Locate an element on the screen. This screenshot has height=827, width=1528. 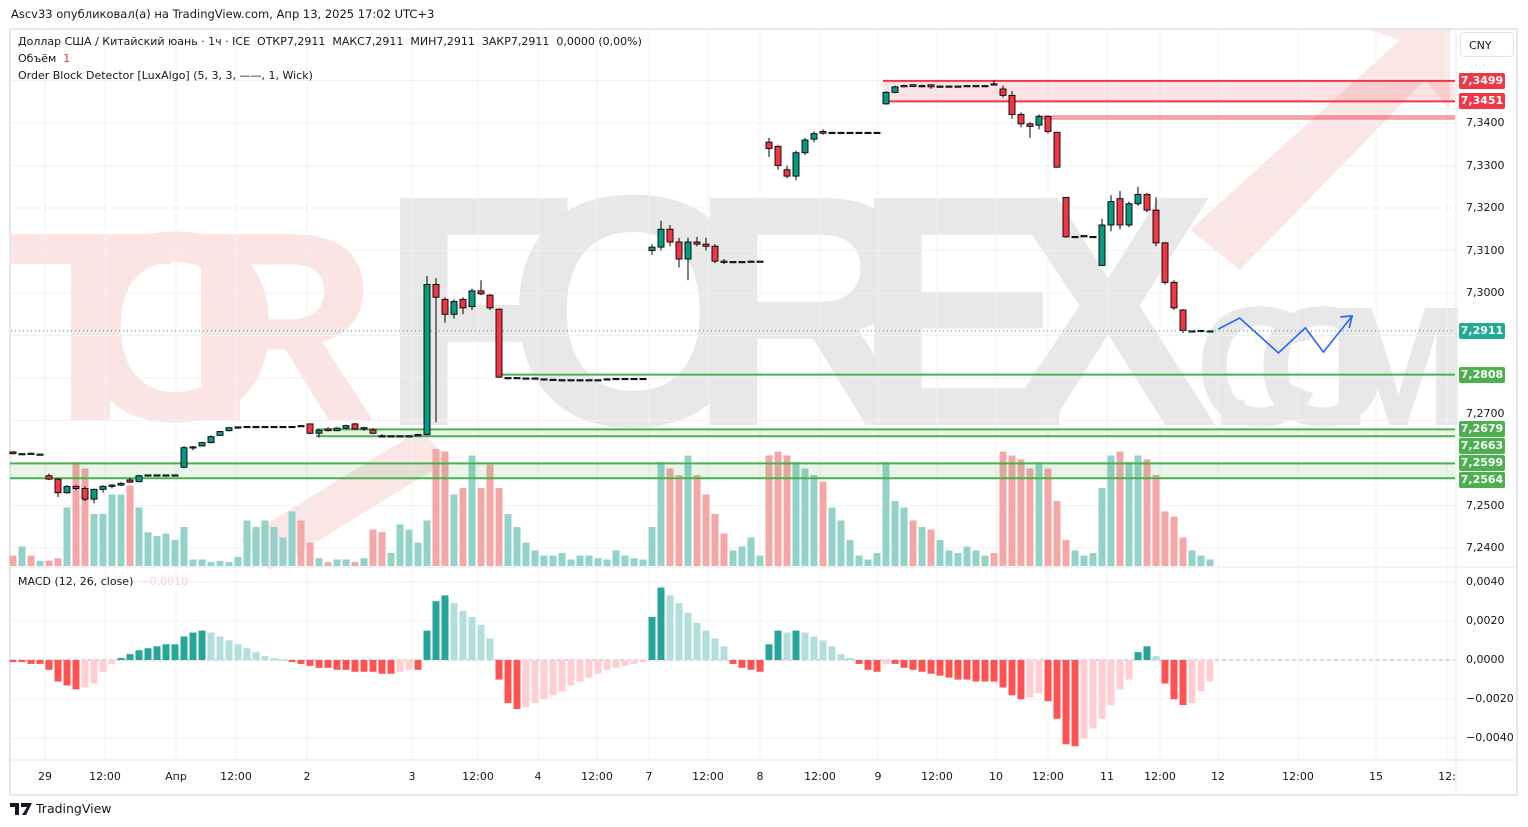
order-block-zone is located at coordinates (1245, 117).